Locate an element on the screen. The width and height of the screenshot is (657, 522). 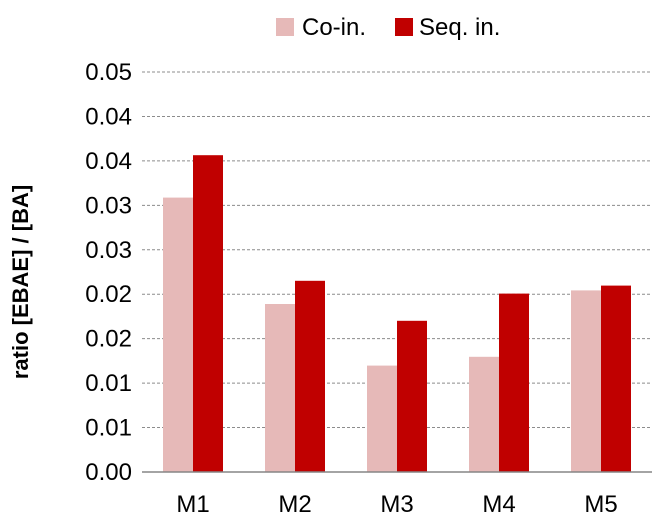
x-tick-labels: M1 M2 M3 M4 M5 is located at coordinates (396, 504).